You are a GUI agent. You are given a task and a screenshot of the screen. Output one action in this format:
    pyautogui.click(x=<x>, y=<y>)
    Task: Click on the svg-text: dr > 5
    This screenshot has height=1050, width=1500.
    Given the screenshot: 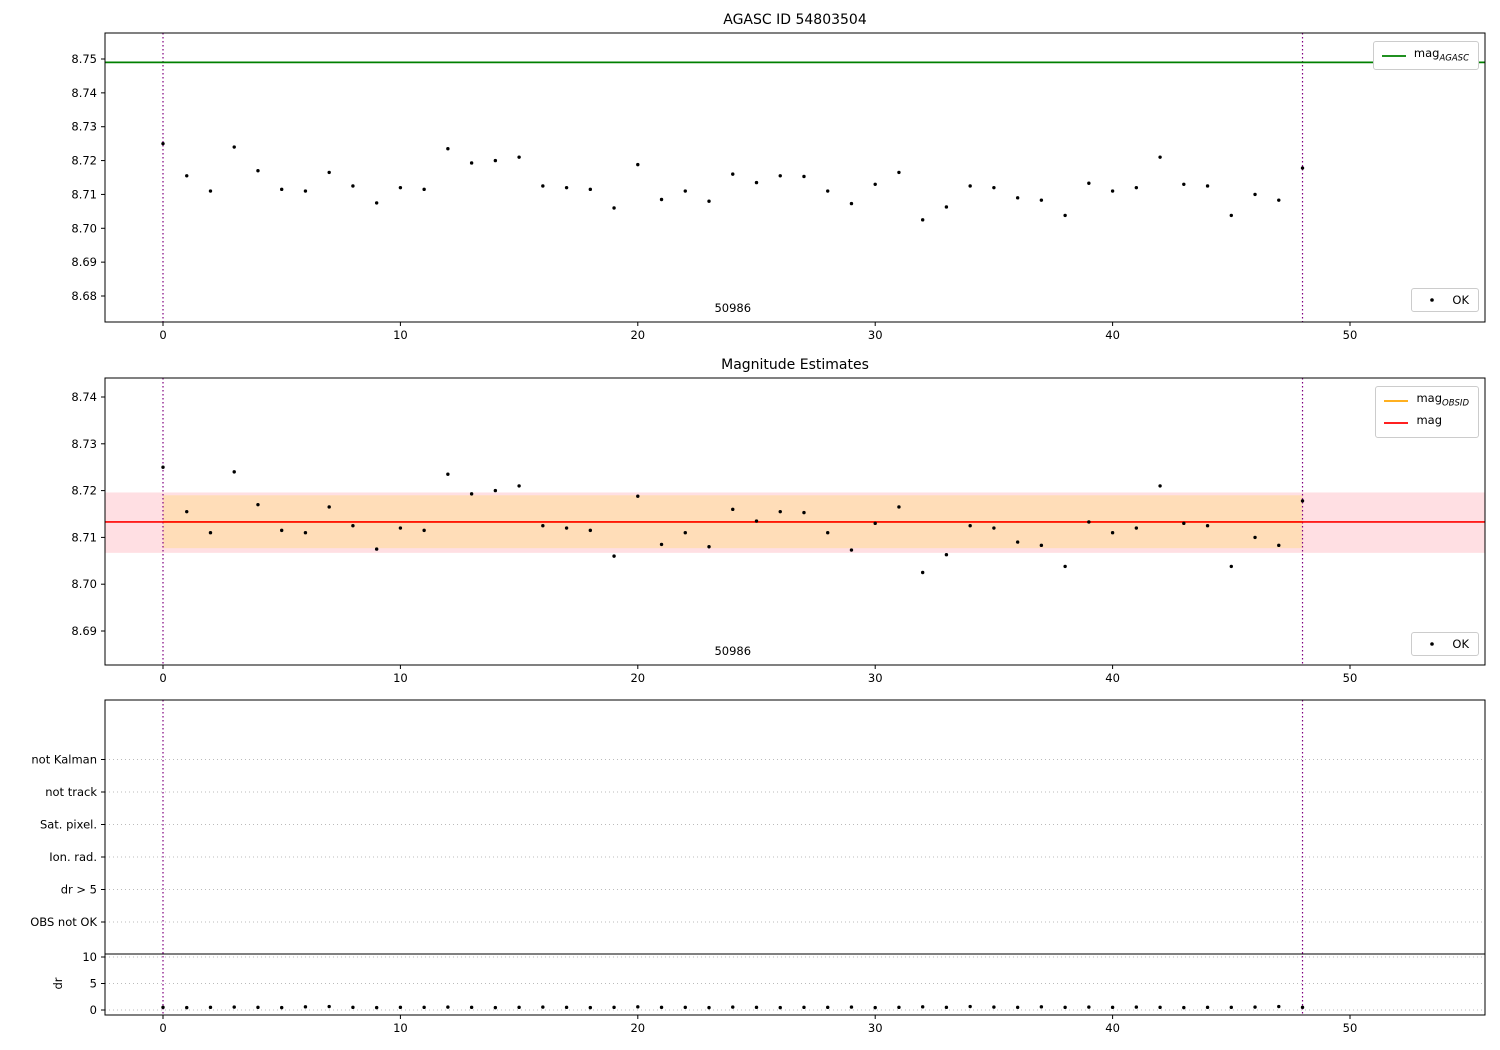 What is the action you would take?
    pyautogui.click(x=79, y=890)
    